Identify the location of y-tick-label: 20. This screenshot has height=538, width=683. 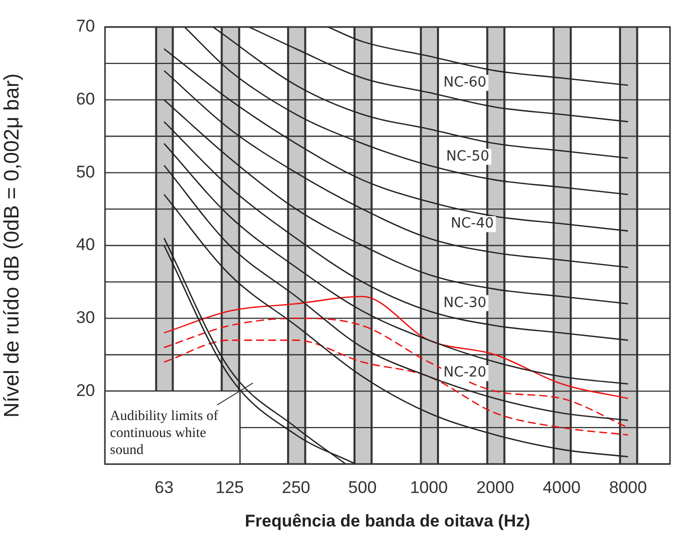
(85, 390).